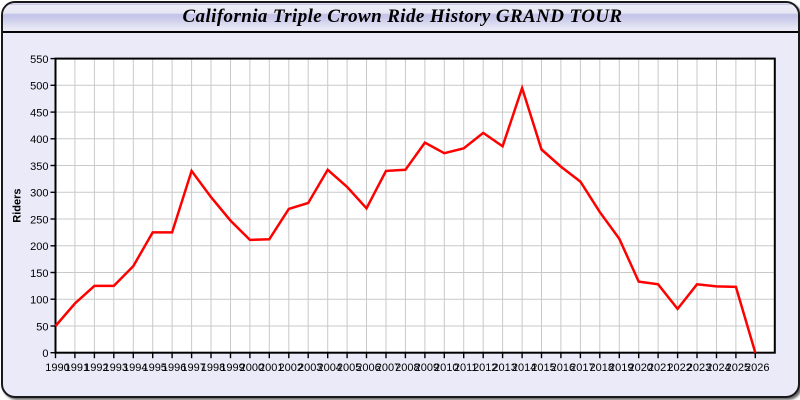  Describe the element at coordinates (57, 368) in the screenshot. I see `svg-text: 1990` at that location.